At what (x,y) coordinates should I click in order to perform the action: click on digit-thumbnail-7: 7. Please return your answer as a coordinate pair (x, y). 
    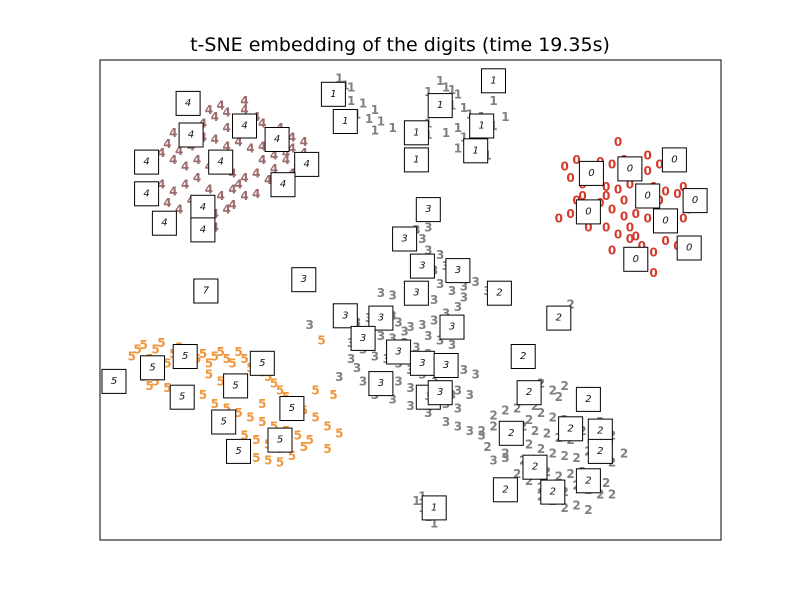
    Looking at the image, I should click on (206, 291).